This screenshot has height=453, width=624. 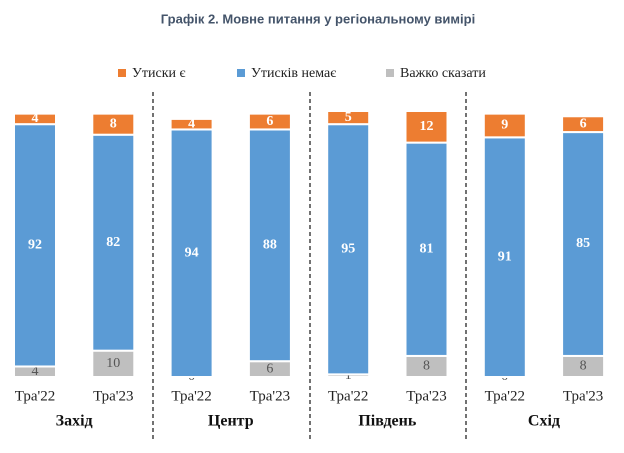 I want to click on legend-label: Важко сказати, so click(x=443, y=73).